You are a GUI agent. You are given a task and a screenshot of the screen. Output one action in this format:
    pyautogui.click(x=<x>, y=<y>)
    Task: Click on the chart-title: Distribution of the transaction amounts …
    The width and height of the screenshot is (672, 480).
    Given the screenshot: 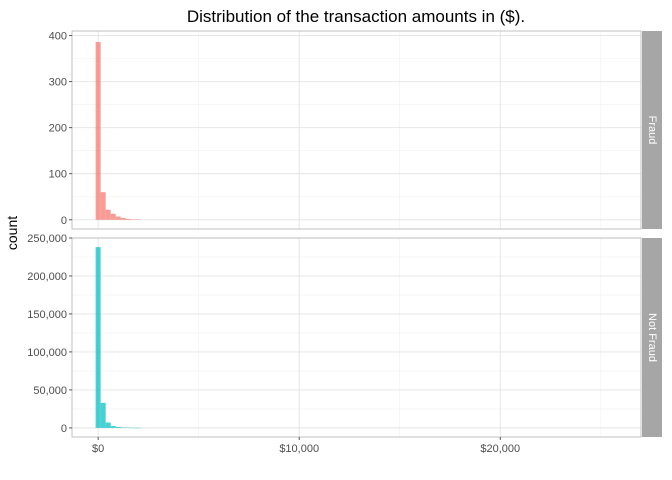 What is the action you would take?
    pyautogui.click(x=356, y=16)
    